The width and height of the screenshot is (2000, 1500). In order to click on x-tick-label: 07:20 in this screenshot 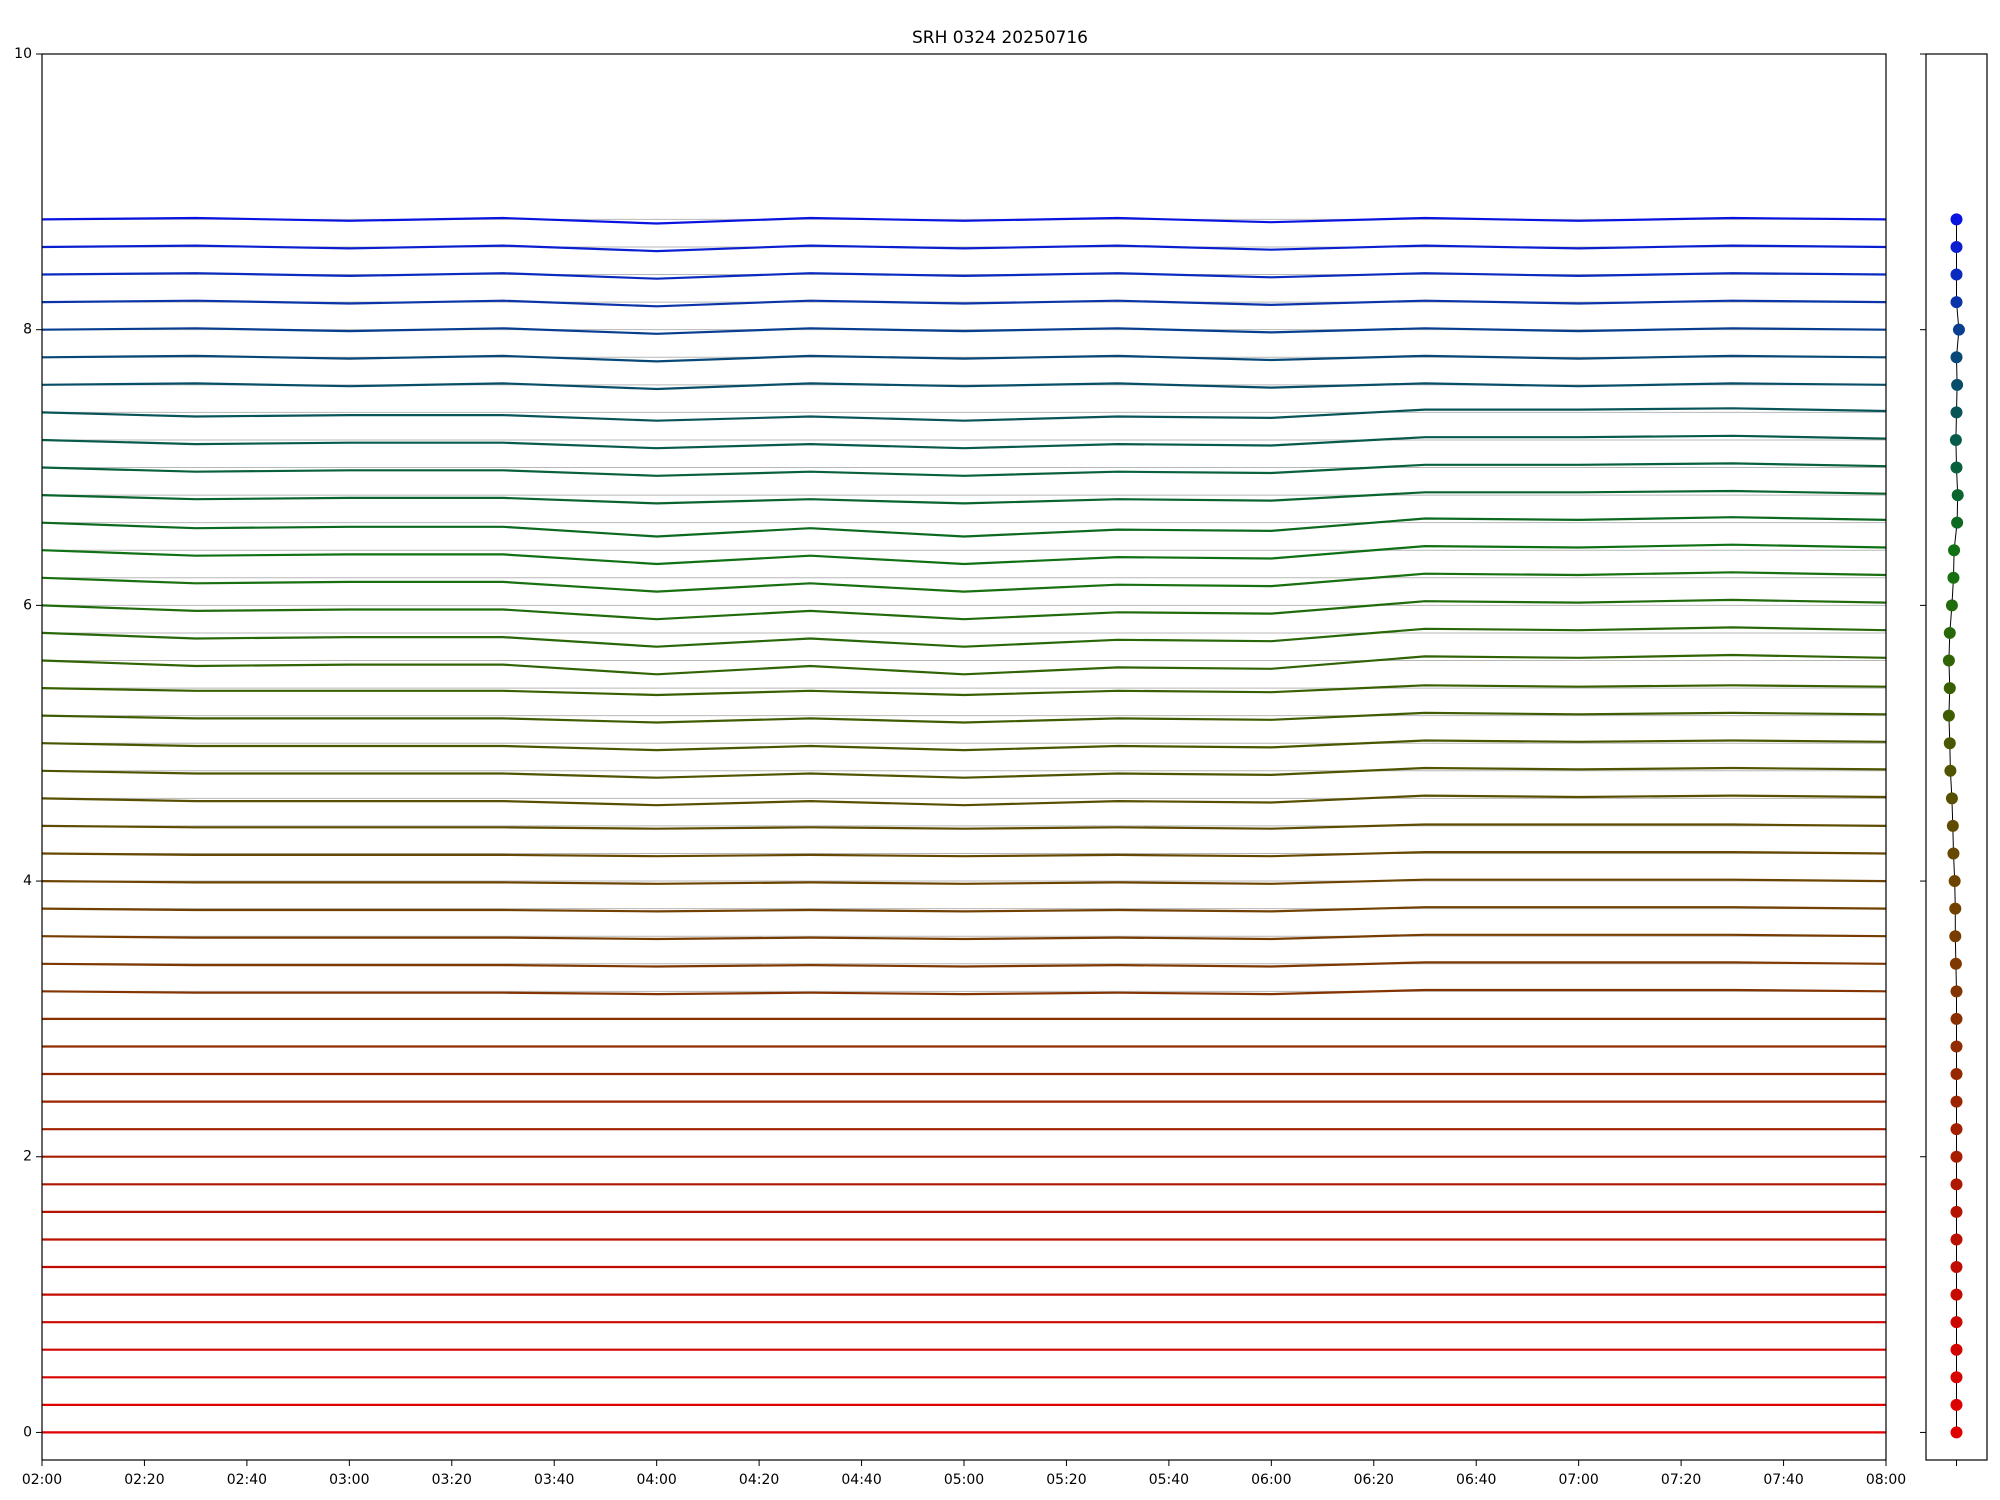, I will do `click(1681, 1480)`.